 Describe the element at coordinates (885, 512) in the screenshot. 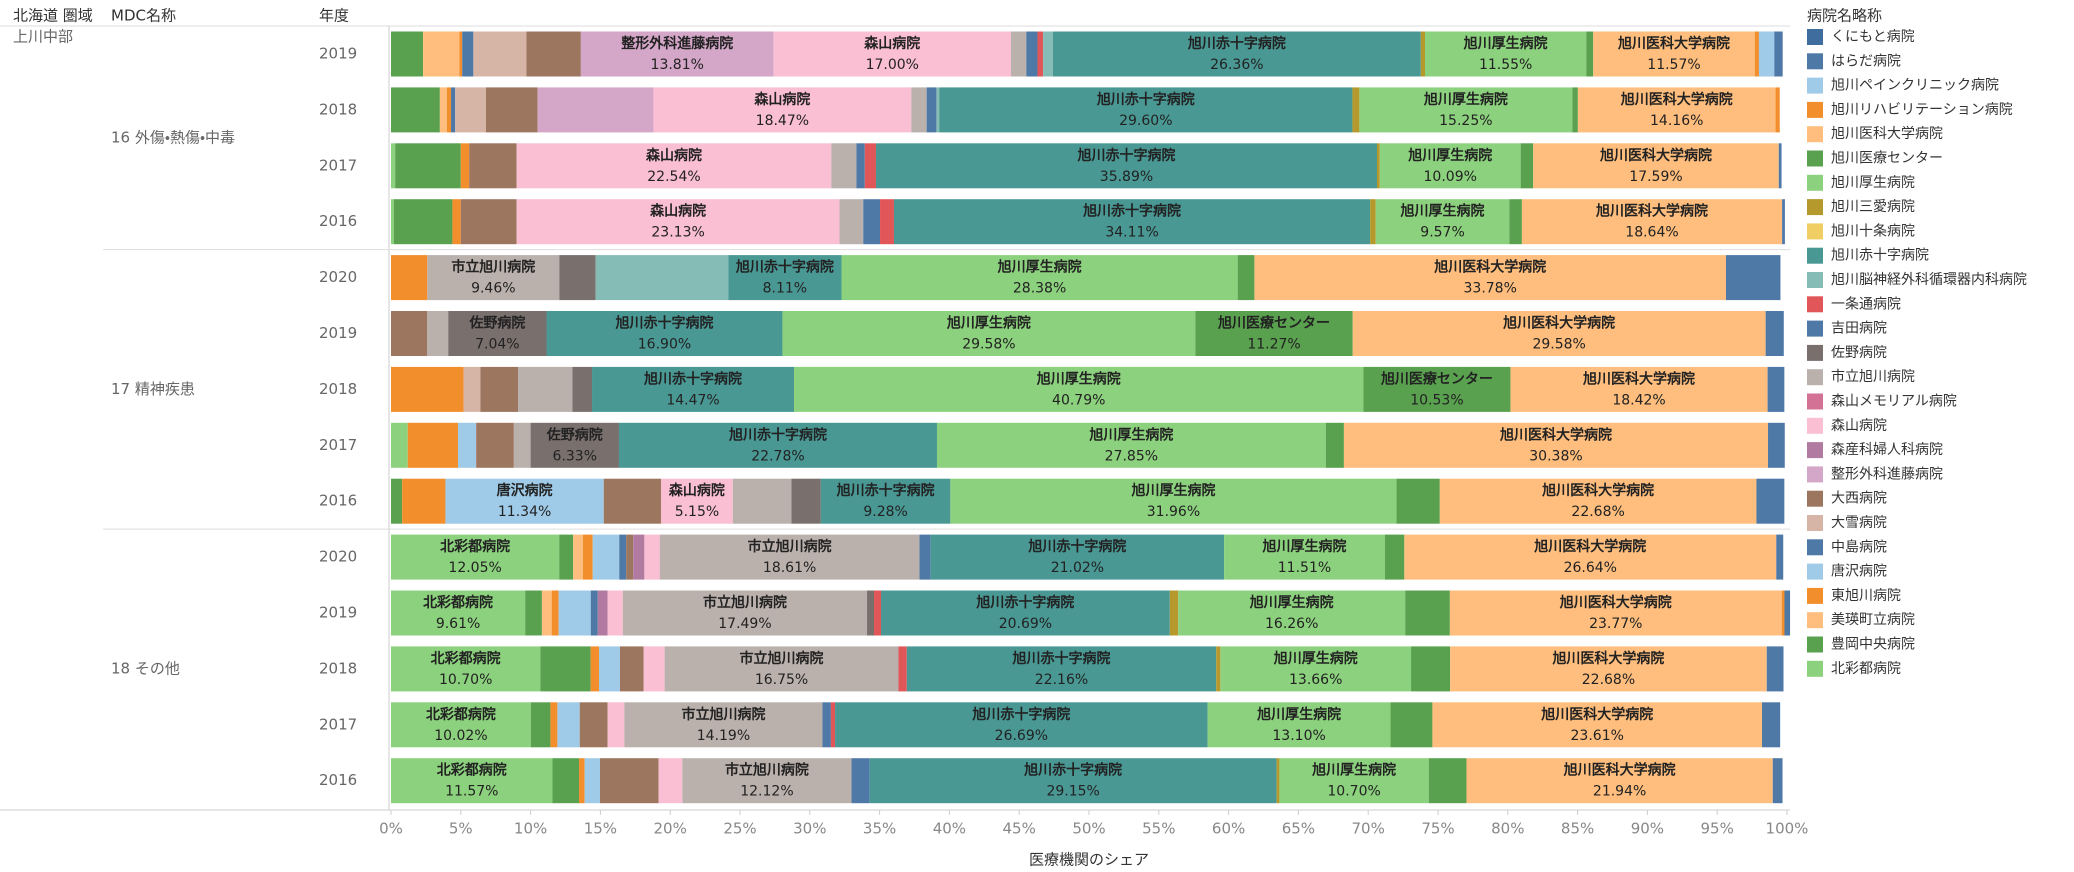

I see `segment-value: 9.28%` at that location.